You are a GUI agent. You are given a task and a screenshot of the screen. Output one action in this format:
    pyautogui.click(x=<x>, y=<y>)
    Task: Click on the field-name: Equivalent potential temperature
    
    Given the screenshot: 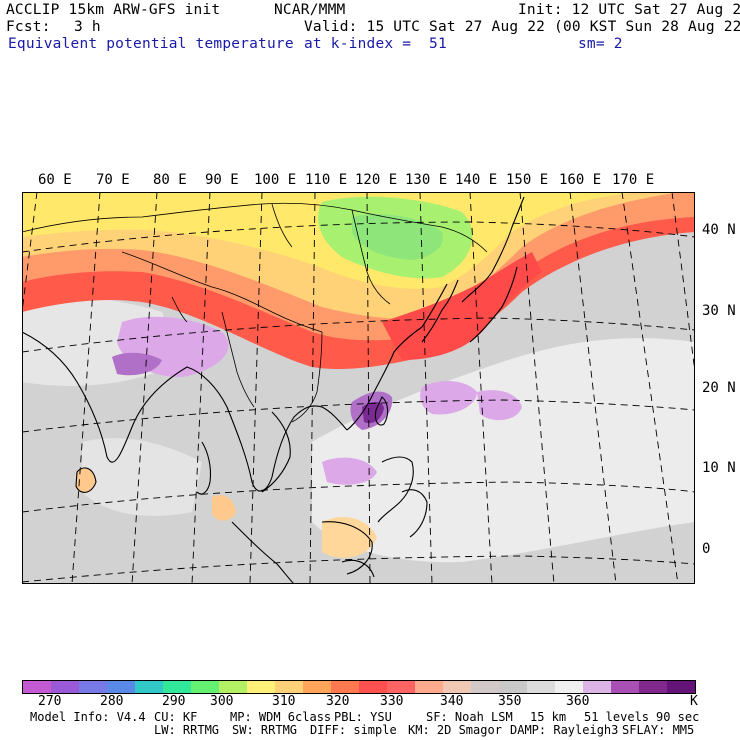 What is the action you would take?
    pyautogui.click(x=151, y=44)
    